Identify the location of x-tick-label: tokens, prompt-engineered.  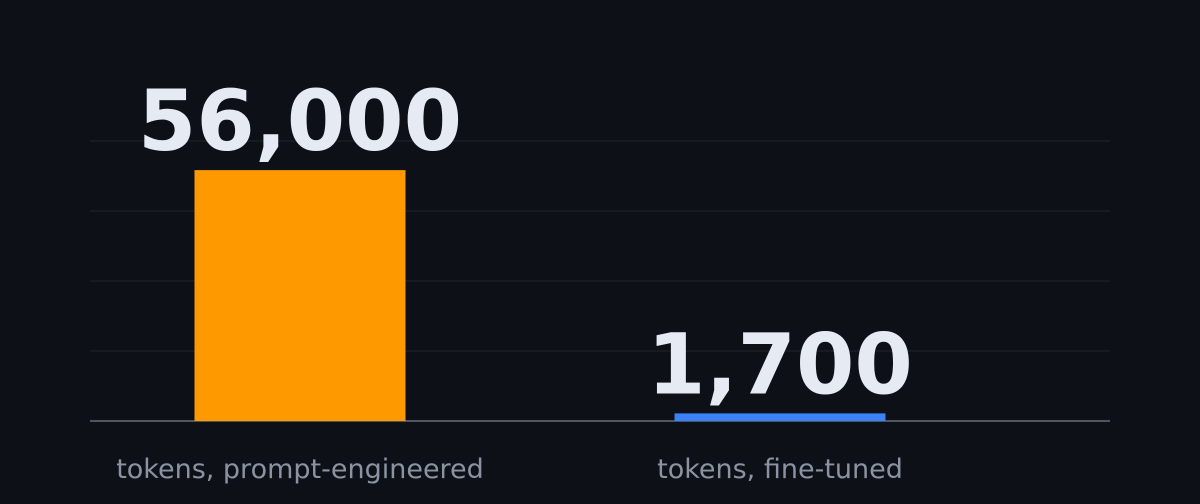
(300, 469).